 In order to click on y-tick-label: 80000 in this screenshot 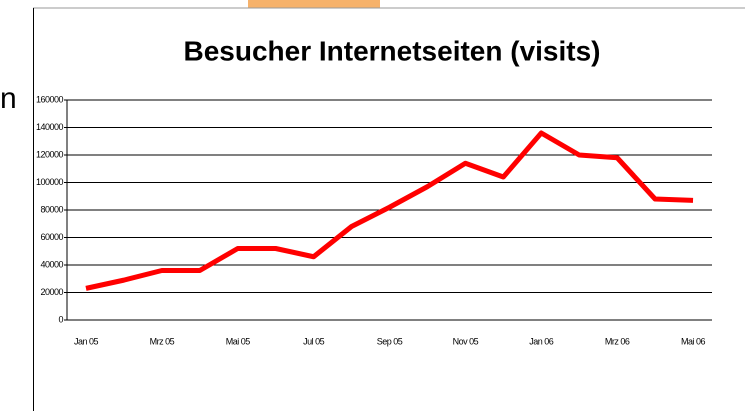, I will do `click(51, 209)`.